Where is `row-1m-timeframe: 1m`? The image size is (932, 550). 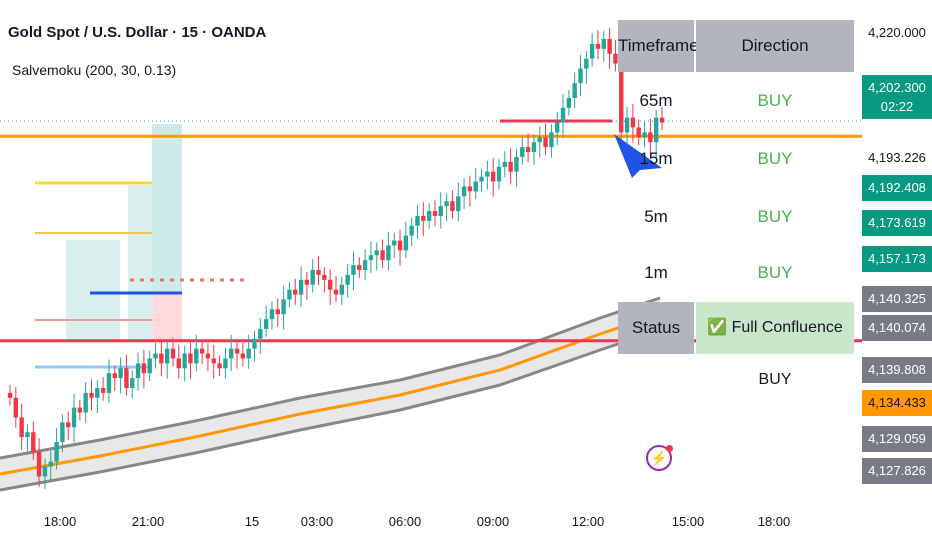 row-1m-timeframe: 1m is located at coordinates (656, 272).